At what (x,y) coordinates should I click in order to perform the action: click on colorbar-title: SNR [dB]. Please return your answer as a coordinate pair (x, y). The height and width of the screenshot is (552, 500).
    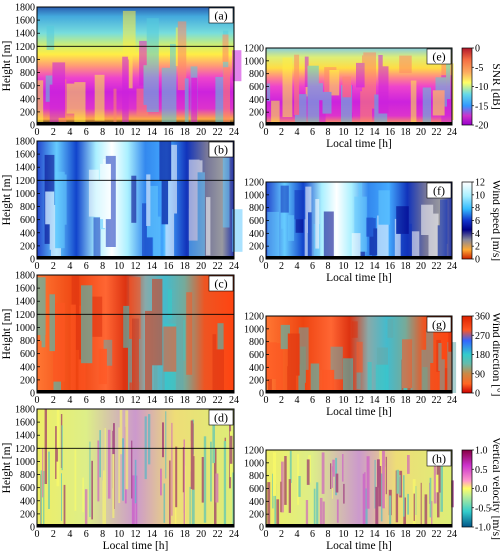
    Looking at the image, I should click on (495, 86).